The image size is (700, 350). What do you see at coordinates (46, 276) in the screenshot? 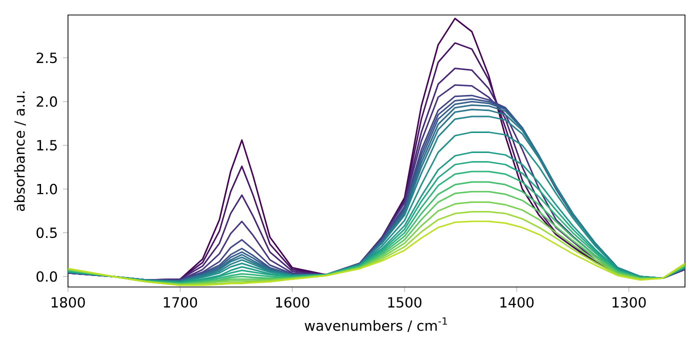
I see `y-tick-label: 0.0` at bounding box center [46, 276].